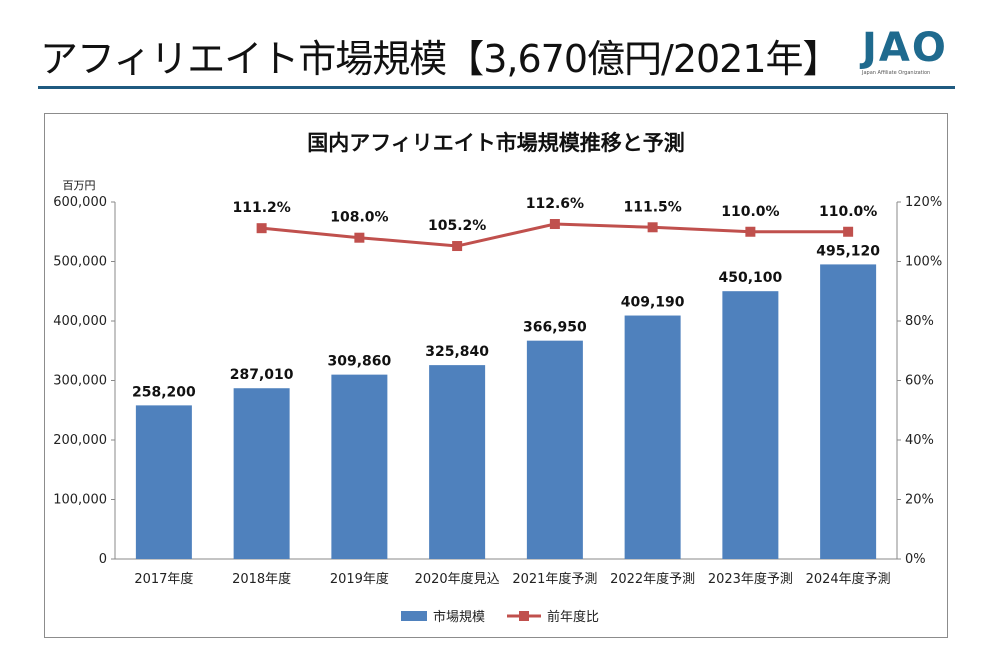  Describe the element at coordinates (896, 73) in the screenshot. I see `logo-subtext: Japan Affiliate Organization` at that location.